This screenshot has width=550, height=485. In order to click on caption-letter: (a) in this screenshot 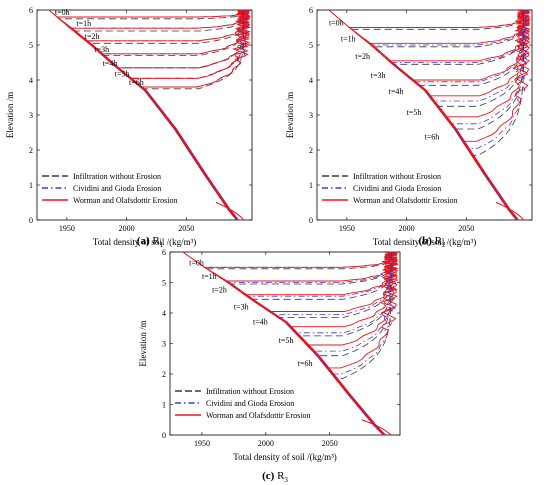, I will do `click(143, 241)`.